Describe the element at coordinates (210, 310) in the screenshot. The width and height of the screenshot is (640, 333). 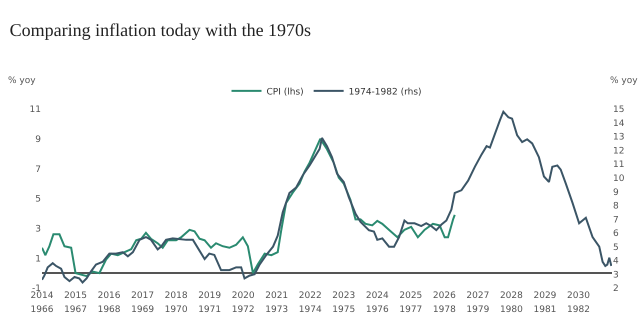
I see `x2-tick-label: 1971` at that location.